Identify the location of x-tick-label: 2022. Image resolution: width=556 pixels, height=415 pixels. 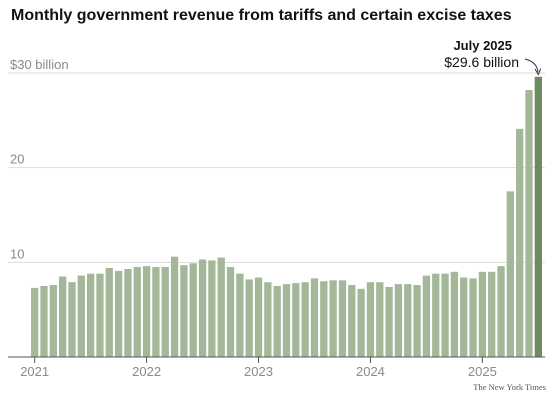
(146, 371).